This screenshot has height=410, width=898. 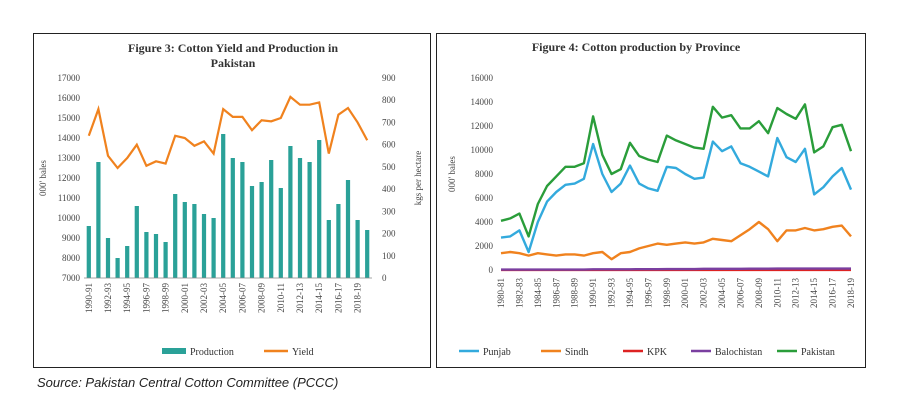 What do you see at coordinates (814, 293) in the screenshot?
I see `figure-4-x-tick-label: 2014-15` at bounding box center [814, 293].